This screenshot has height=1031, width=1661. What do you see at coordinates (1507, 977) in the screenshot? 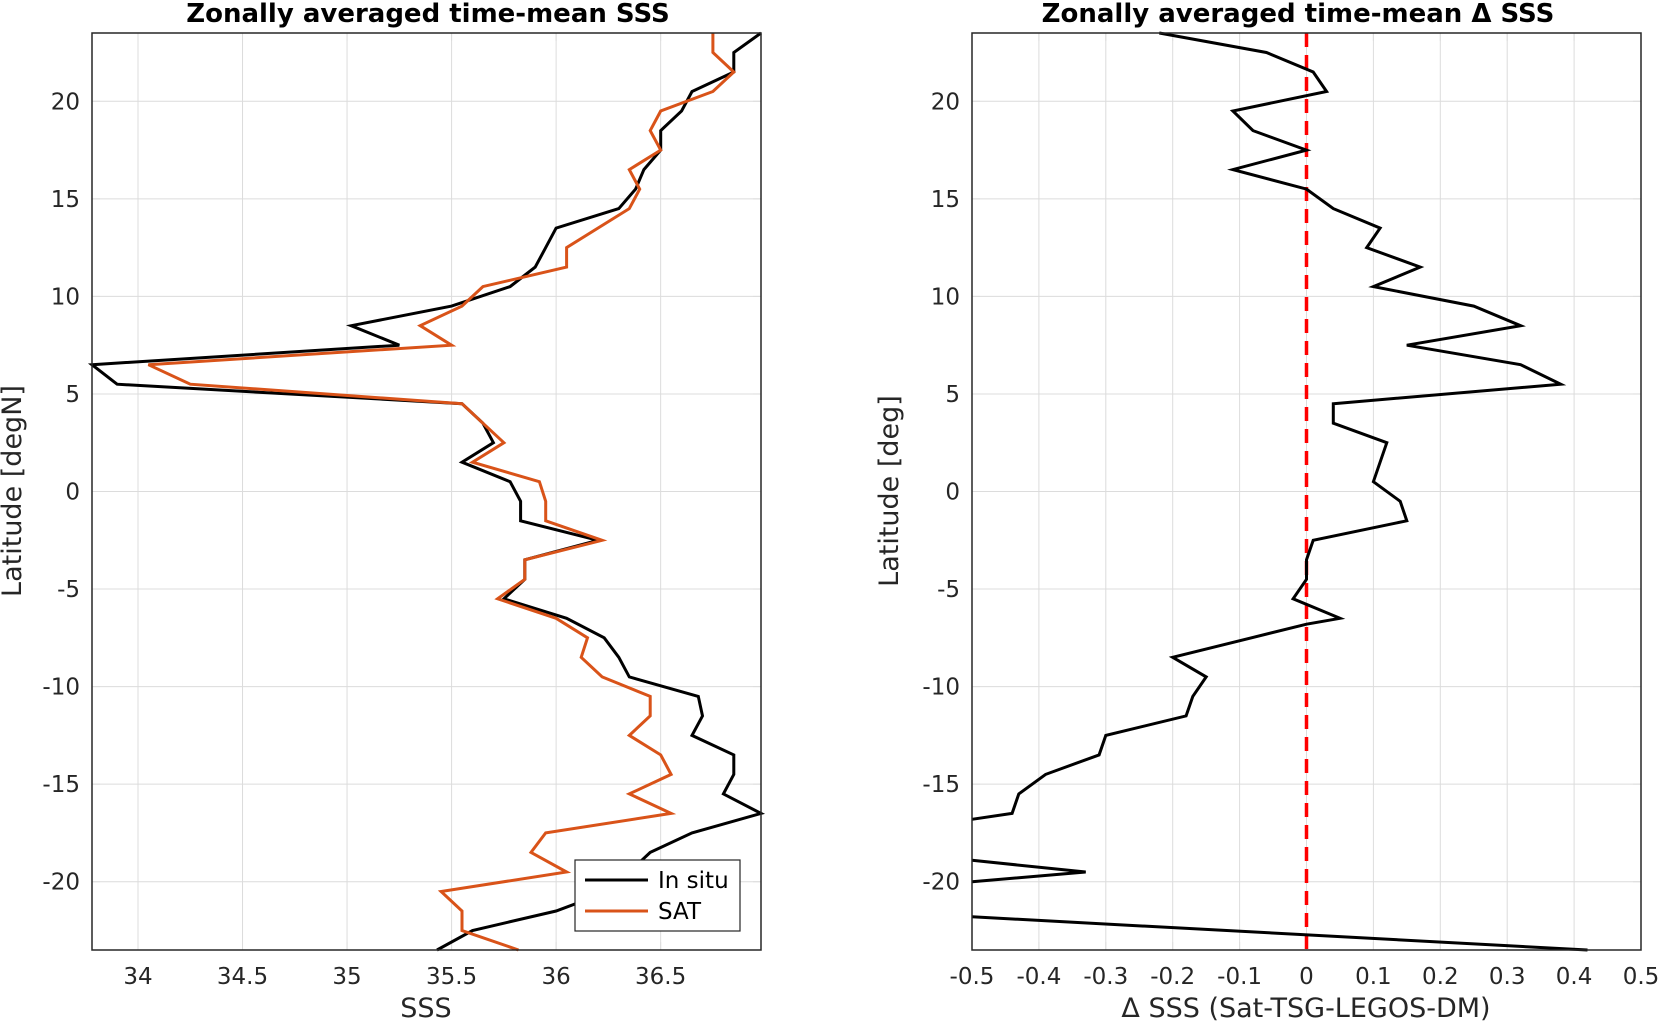
I see `x-tick-label: 0.3` at bounding box center [1507, 977].